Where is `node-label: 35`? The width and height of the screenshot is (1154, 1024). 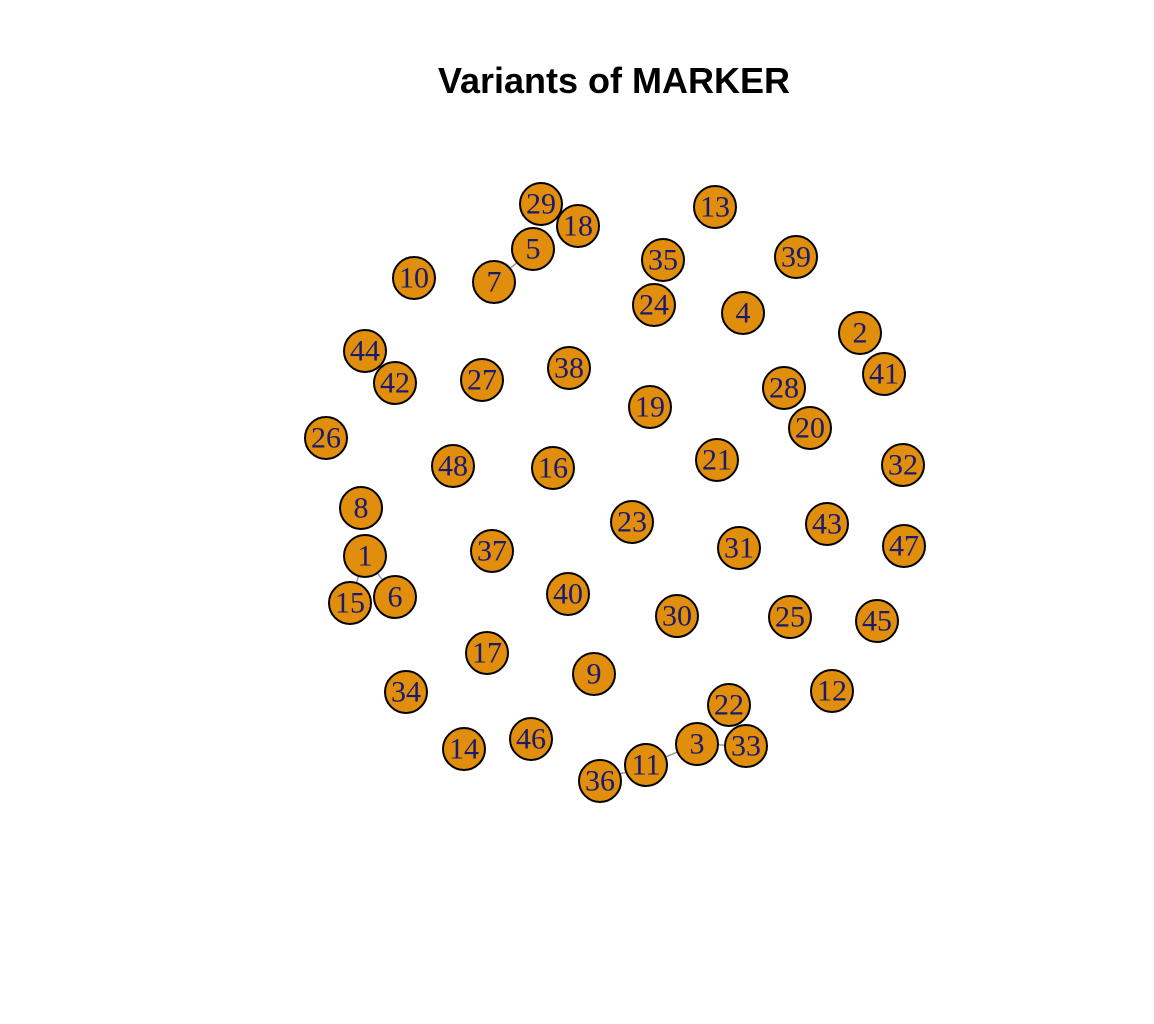 node-label: 35 is located at coordinates (663, 260).